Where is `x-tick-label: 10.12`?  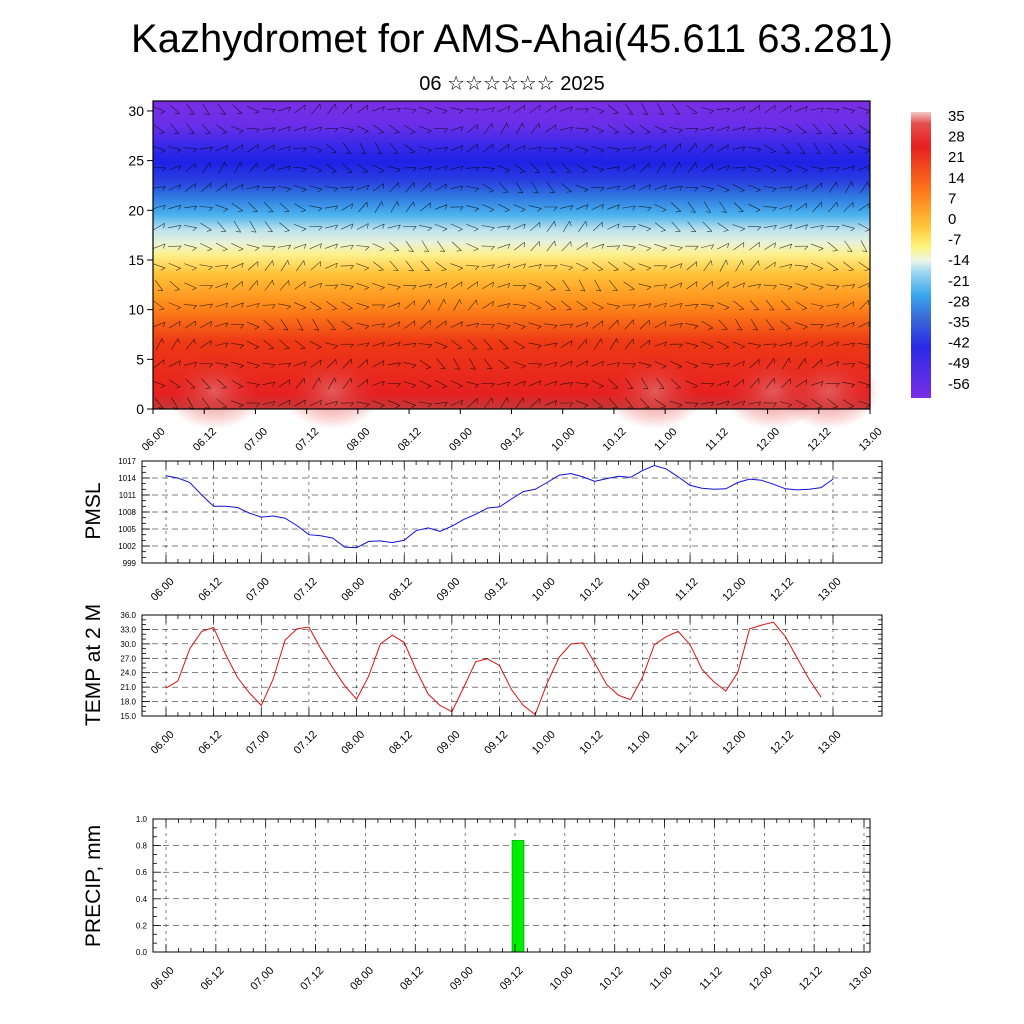 x-tick-label: 10.12 is located at coordinates (592, 743).